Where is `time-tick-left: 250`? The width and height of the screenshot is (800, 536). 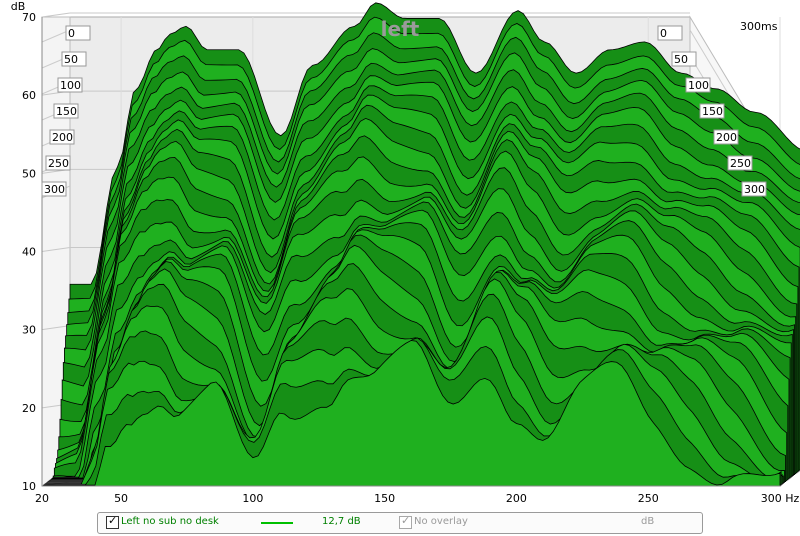
time-tick-left: 250 is located at coordinates (58, 163).